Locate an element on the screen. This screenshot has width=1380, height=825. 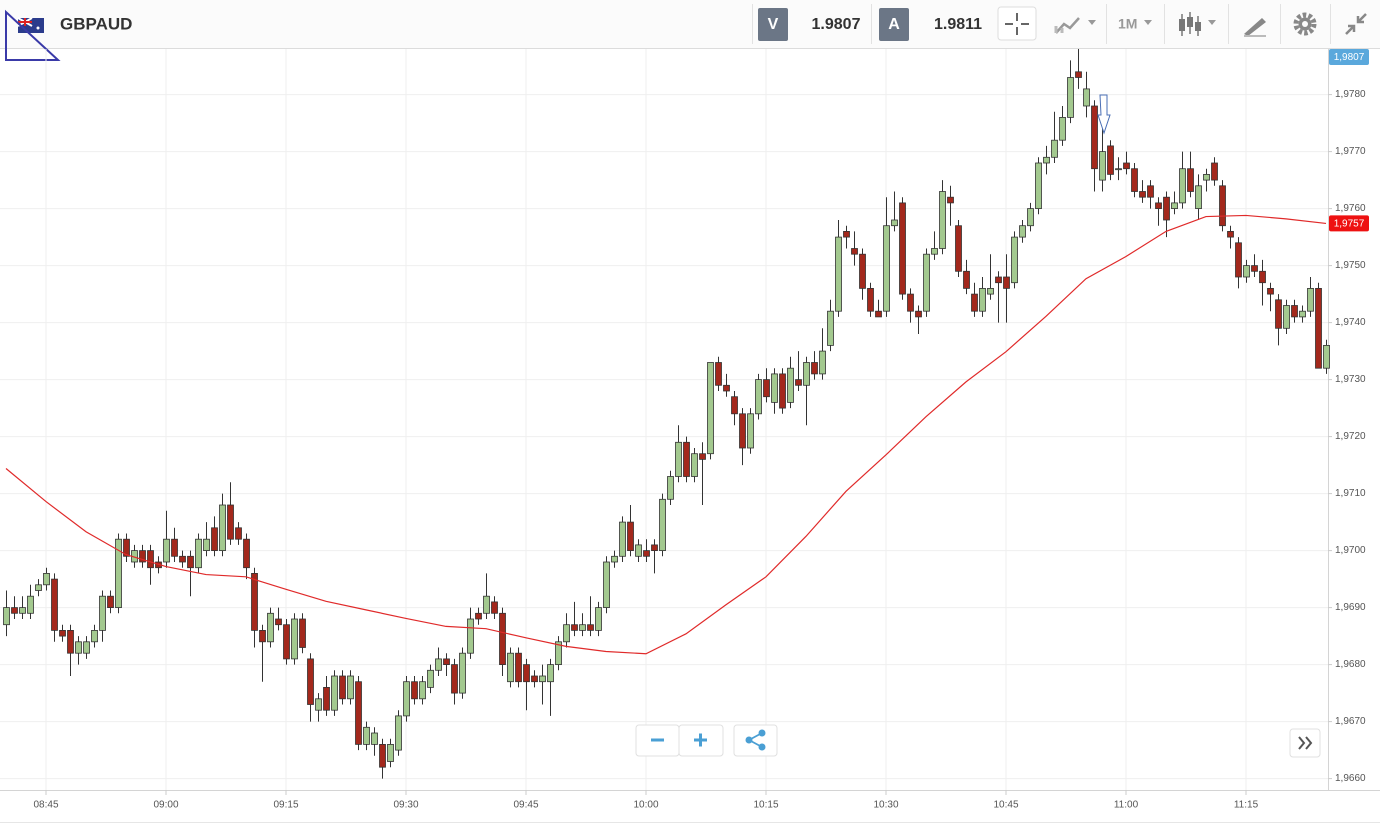
y-tick-label: 1,9730 is located at coordinates (1350, 379).